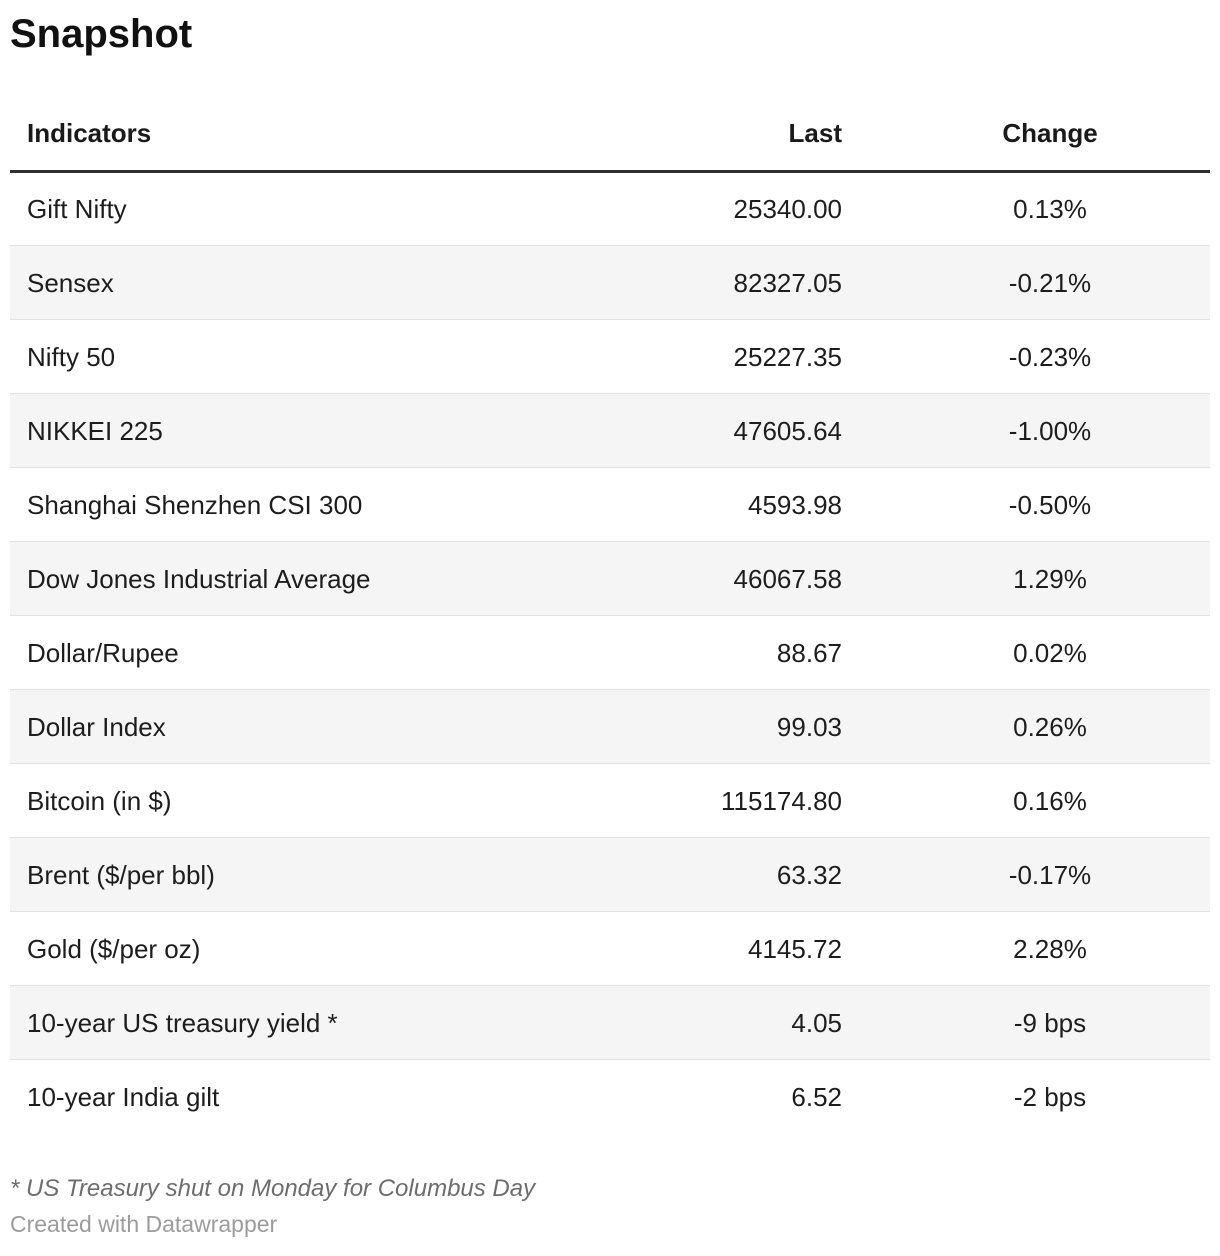 The image size is (1220, 1256). I want to click on indicator-cell: 10-year India gilt, so click(325, 1096).